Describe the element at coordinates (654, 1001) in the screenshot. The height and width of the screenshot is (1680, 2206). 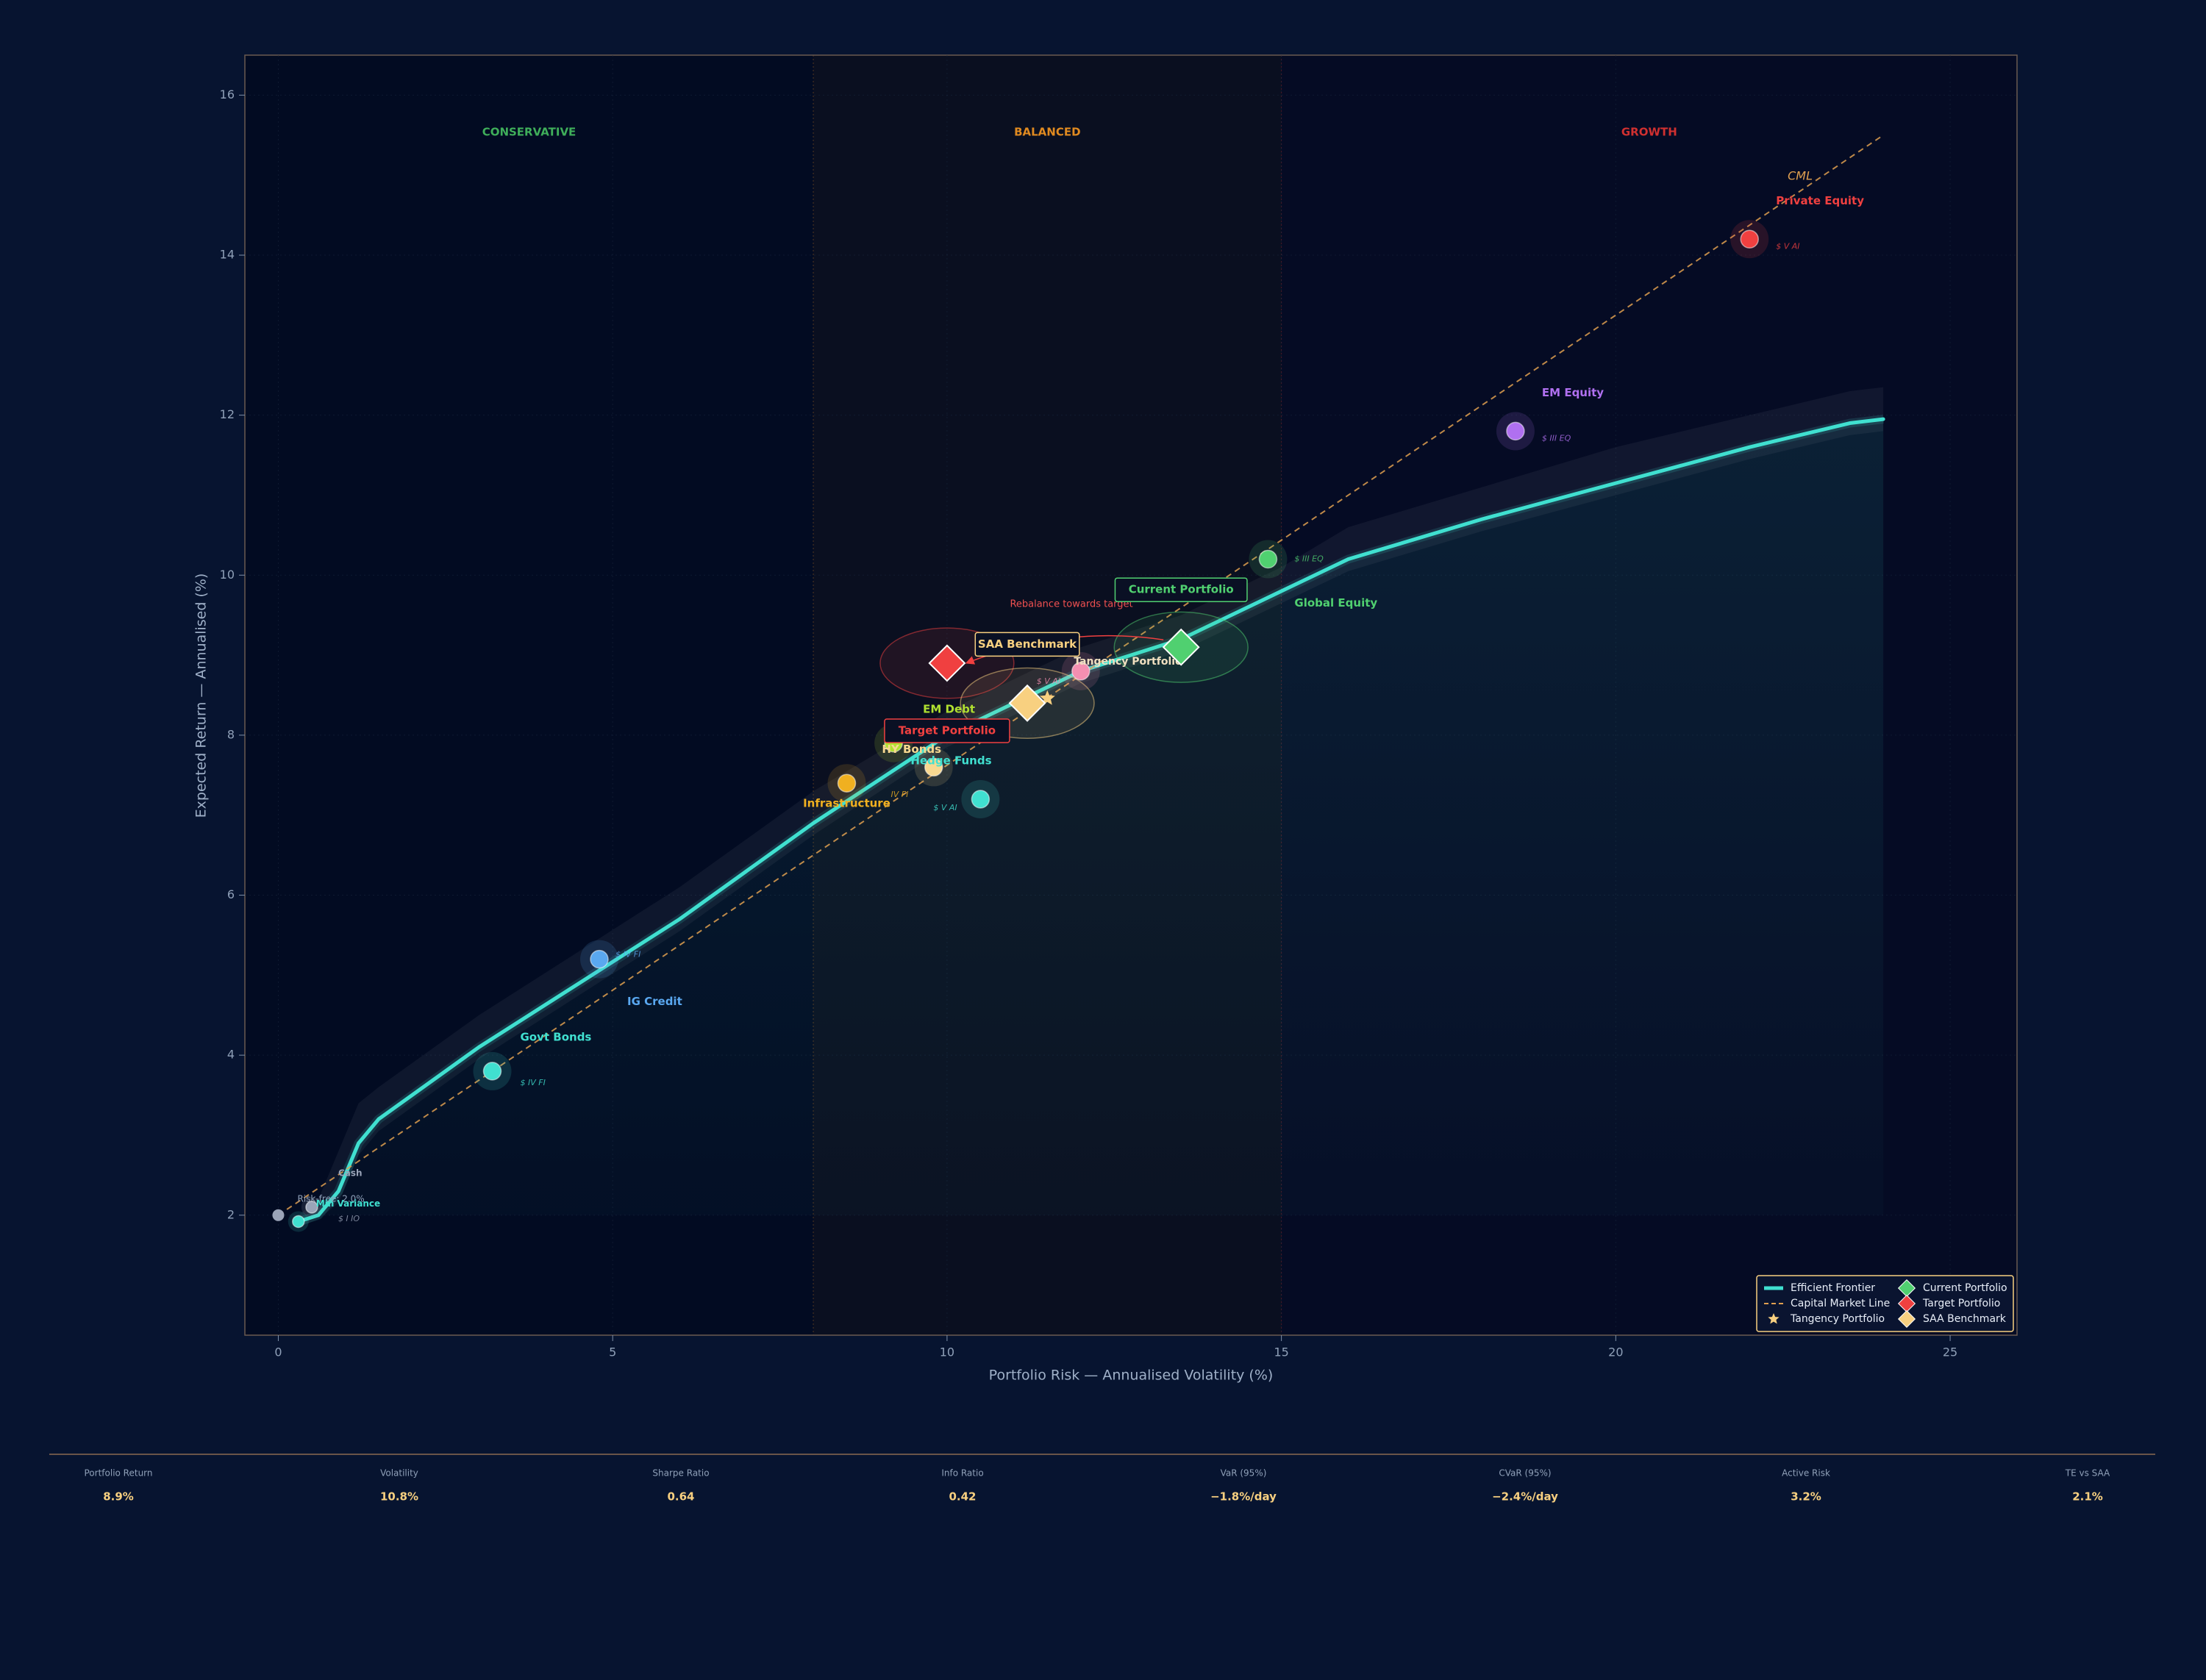
I see `asset-label: IG Credit` at that location.